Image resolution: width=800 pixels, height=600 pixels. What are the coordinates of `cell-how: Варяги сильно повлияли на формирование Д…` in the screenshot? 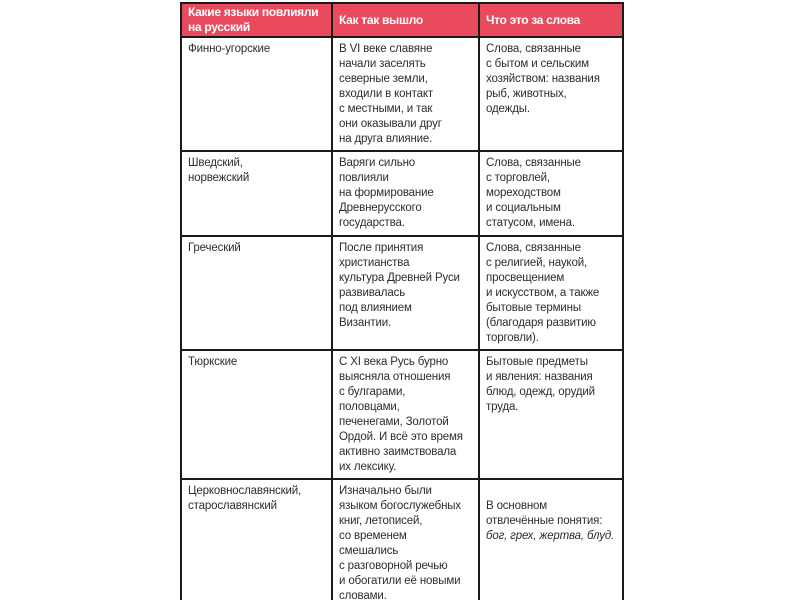 It's located at (405, 193).